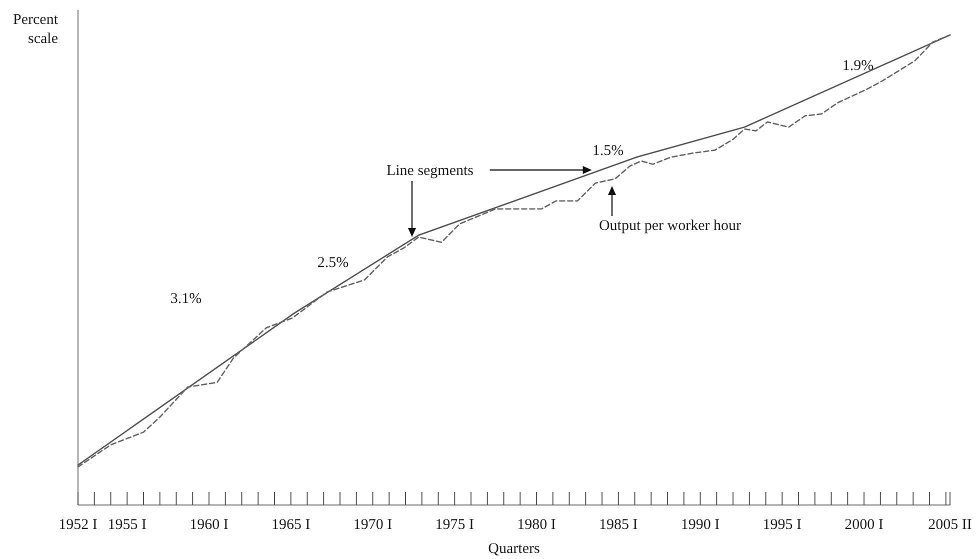 This screenshot has width=976, height=559. I want to click on x-tick-label: 1995 I, so click(782, 525).